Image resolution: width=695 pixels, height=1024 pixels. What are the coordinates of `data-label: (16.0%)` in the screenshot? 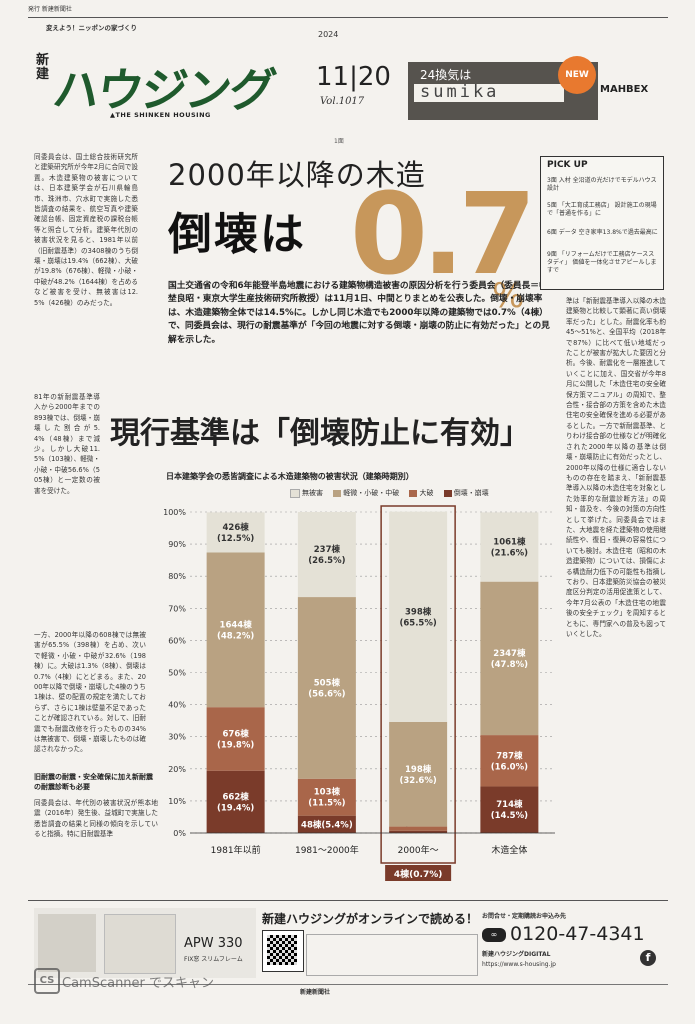 It's located at (509, 767).